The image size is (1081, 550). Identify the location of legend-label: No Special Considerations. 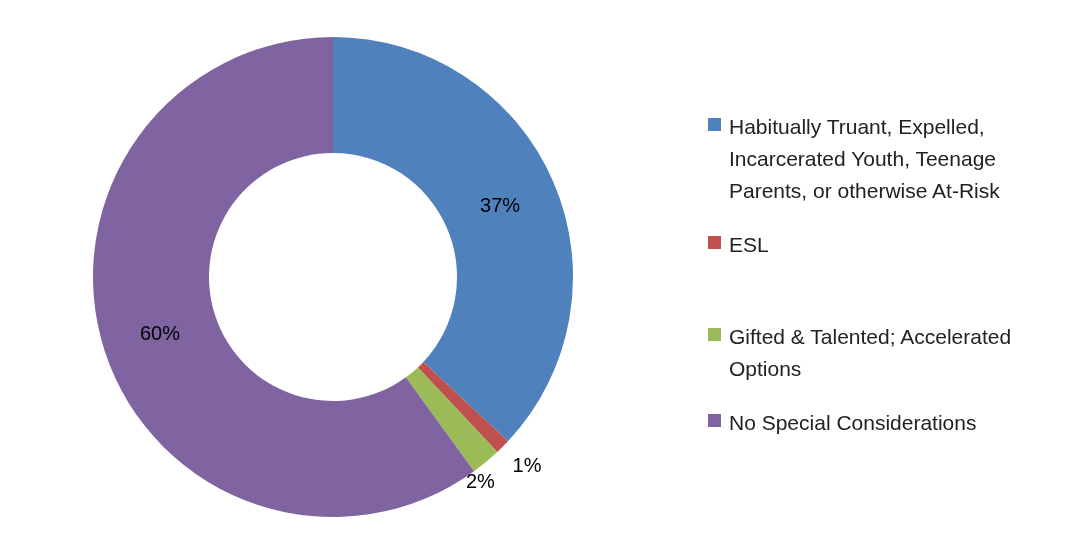
(853, 423).